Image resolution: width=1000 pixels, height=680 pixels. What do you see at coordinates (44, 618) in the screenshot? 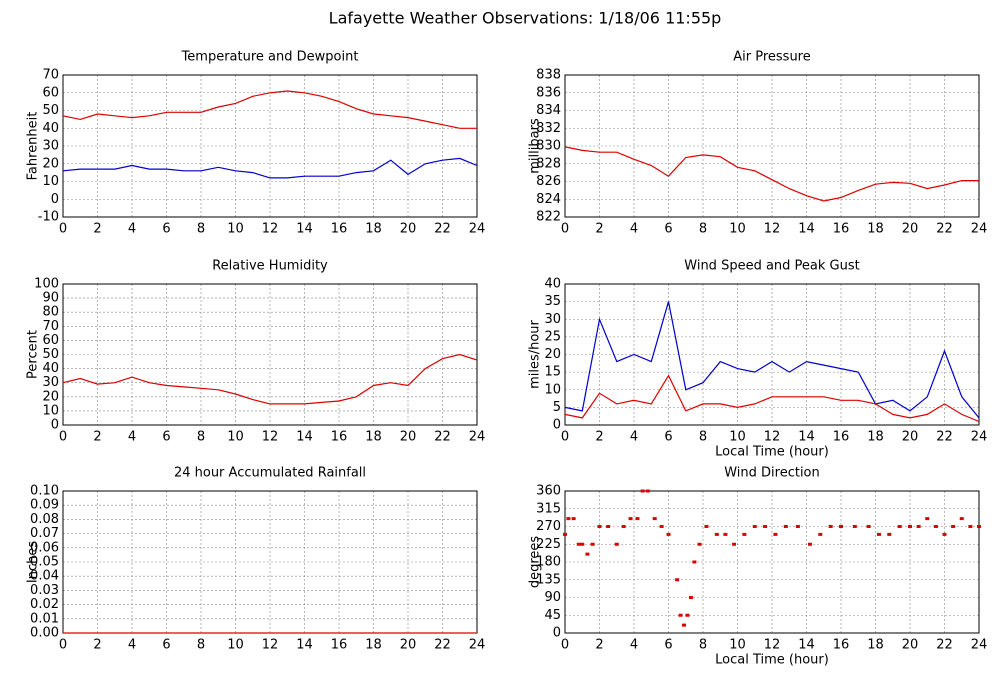
I see `y-tick-label: 0.01` at bounding box center [44, 618].